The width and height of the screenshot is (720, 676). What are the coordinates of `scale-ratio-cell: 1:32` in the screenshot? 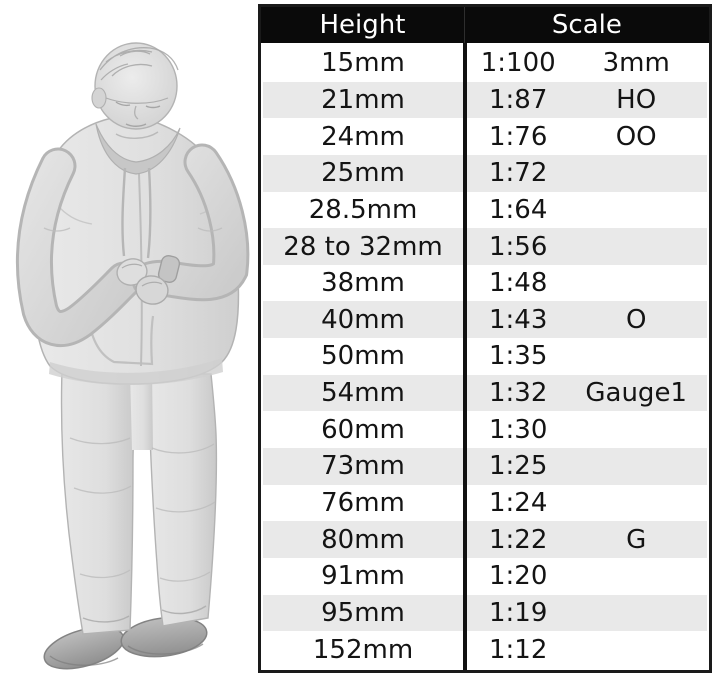 It's located at (518, 393).